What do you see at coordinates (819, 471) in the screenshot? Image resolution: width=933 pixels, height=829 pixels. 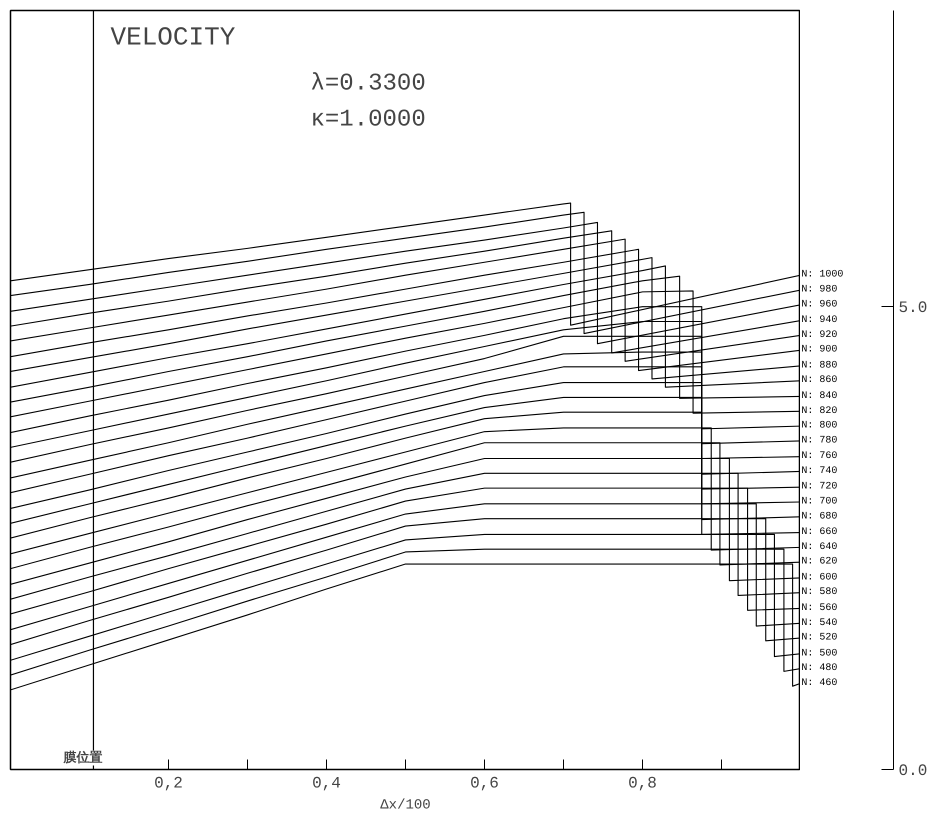 I see `series-label: N: 740` at bounding box center [819, 471].